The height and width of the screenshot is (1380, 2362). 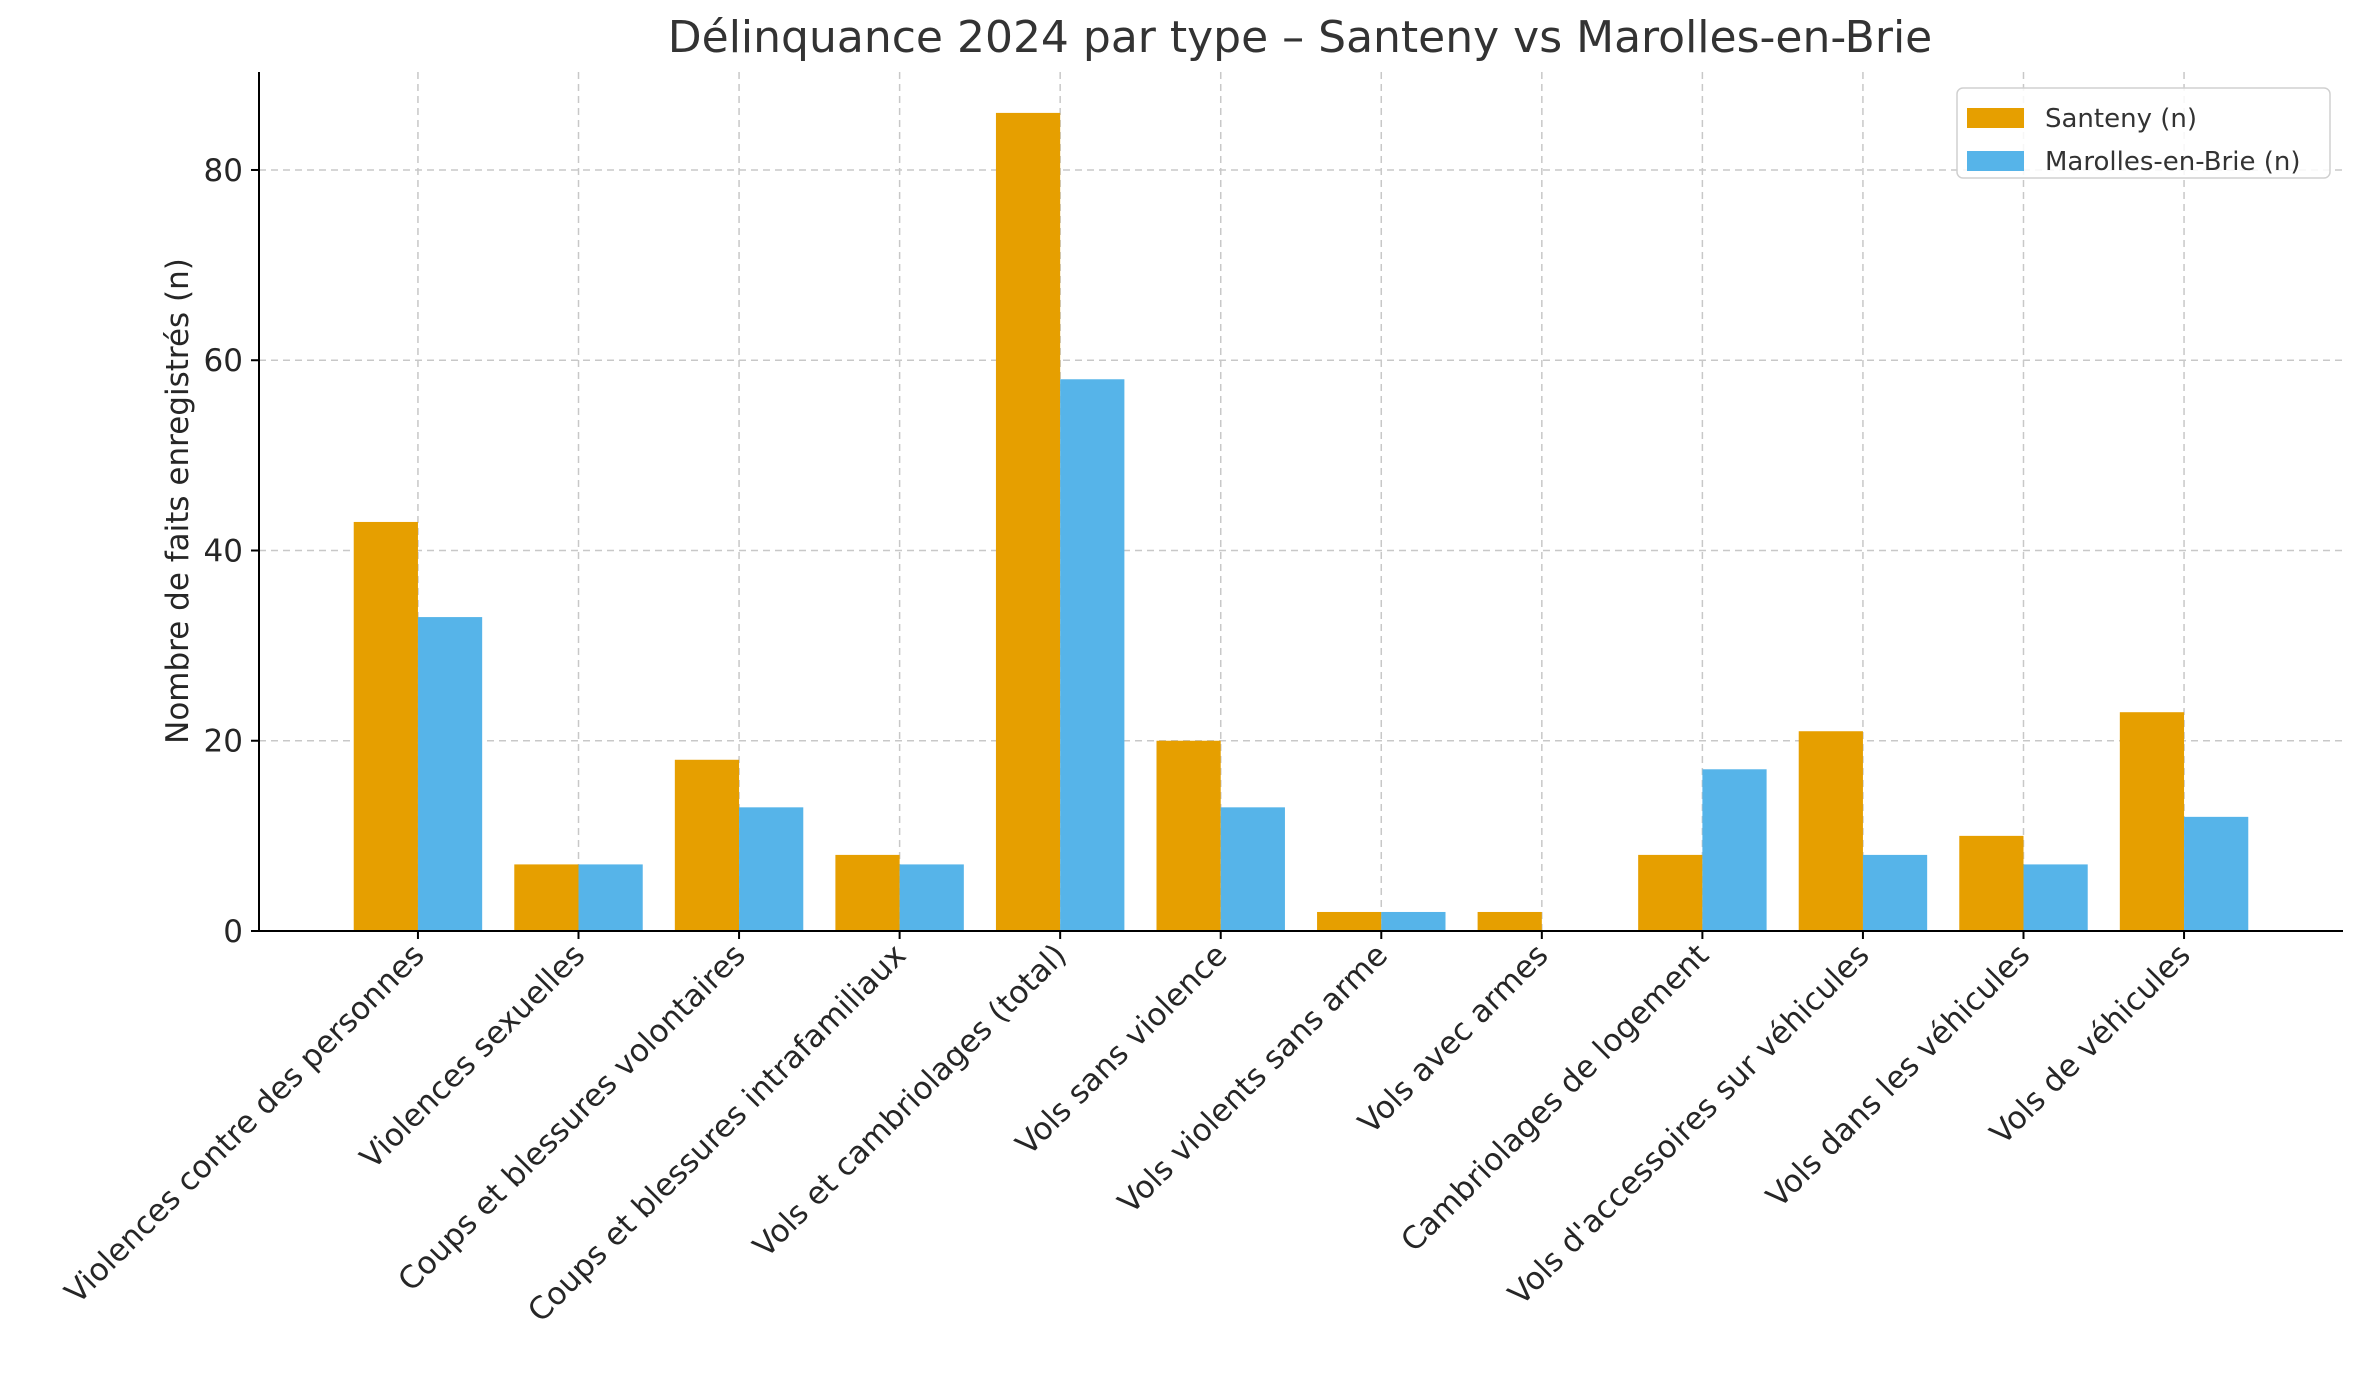 What do you see at coordinates (1253, 1079) in the screenshot?
I see `x-tick-label: Vols violents sans arme` at bounding box center [1253, 1079].